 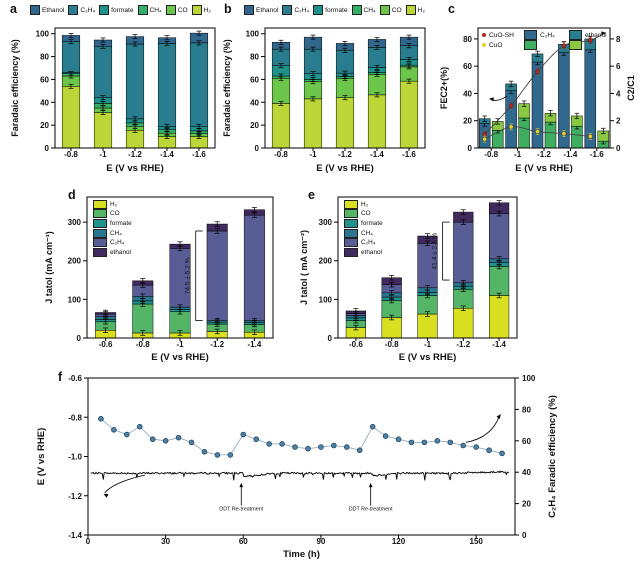 I want to click on svg-text: 41.4 ± 2.6 %, so click(x=435, y=250).